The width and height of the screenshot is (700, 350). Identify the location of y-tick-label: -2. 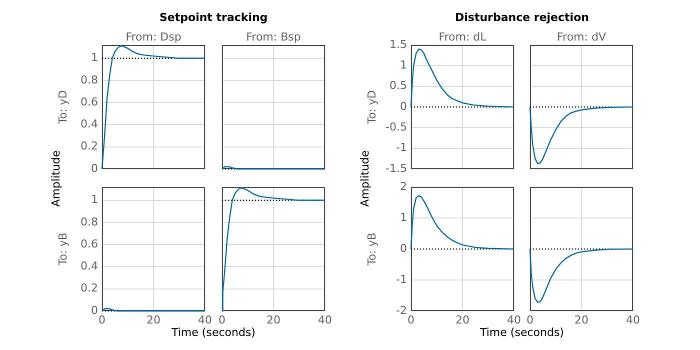
(401, 310).